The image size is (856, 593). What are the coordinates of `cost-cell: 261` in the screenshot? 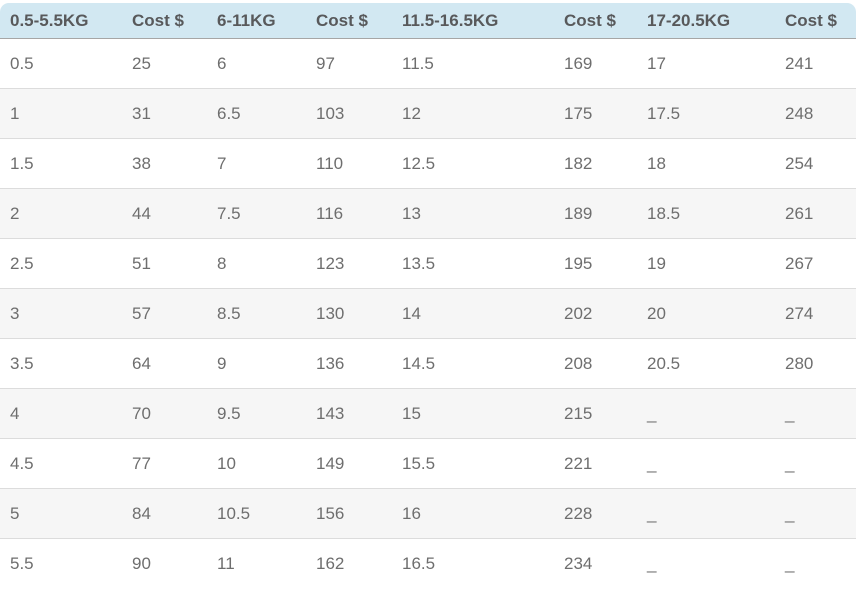 It's located at (815, 214).